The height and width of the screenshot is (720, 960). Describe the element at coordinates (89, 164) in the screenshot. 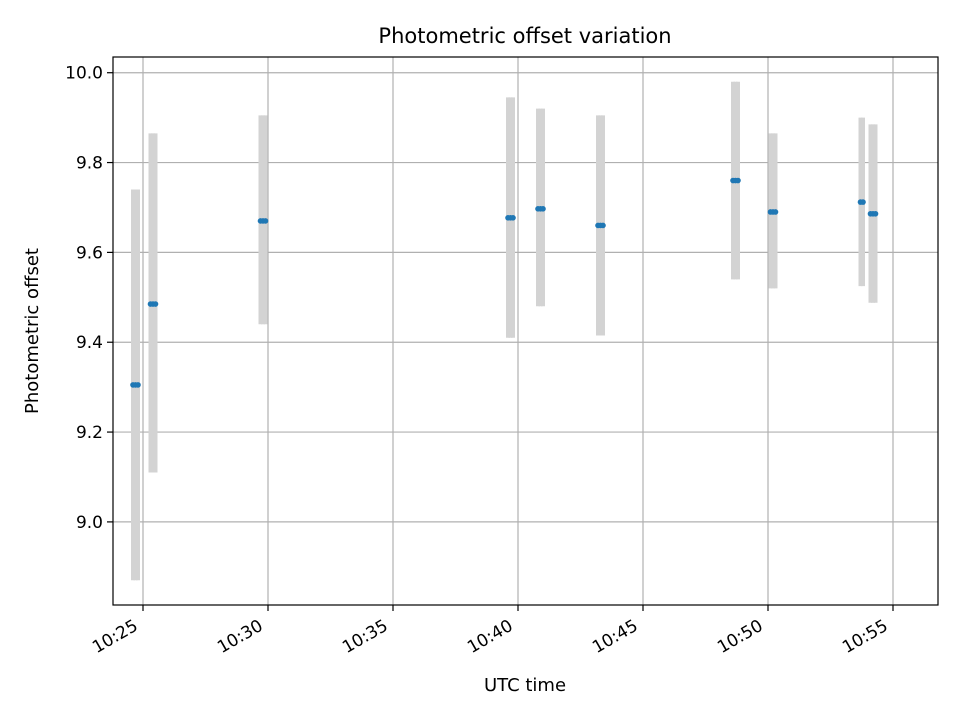

I see `y-tick-label: 9.8` at that location.